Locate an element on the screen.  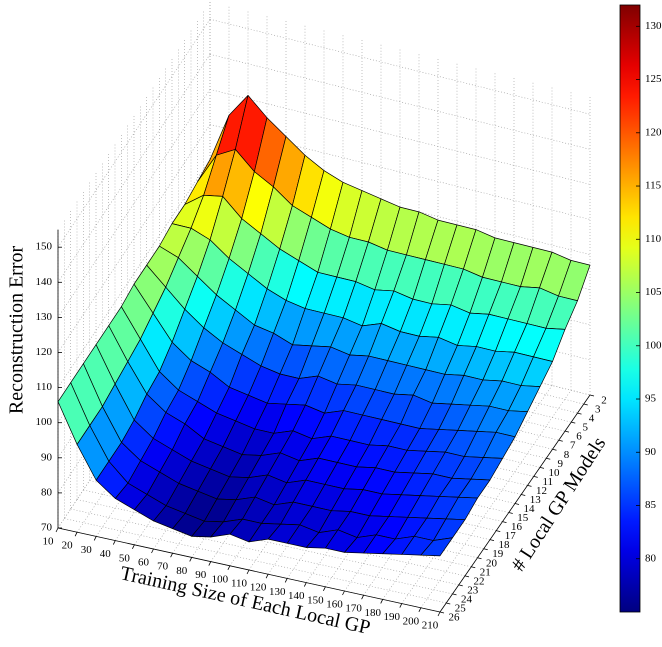
x-tick-label: 180 is located at coordinates (372, 613).